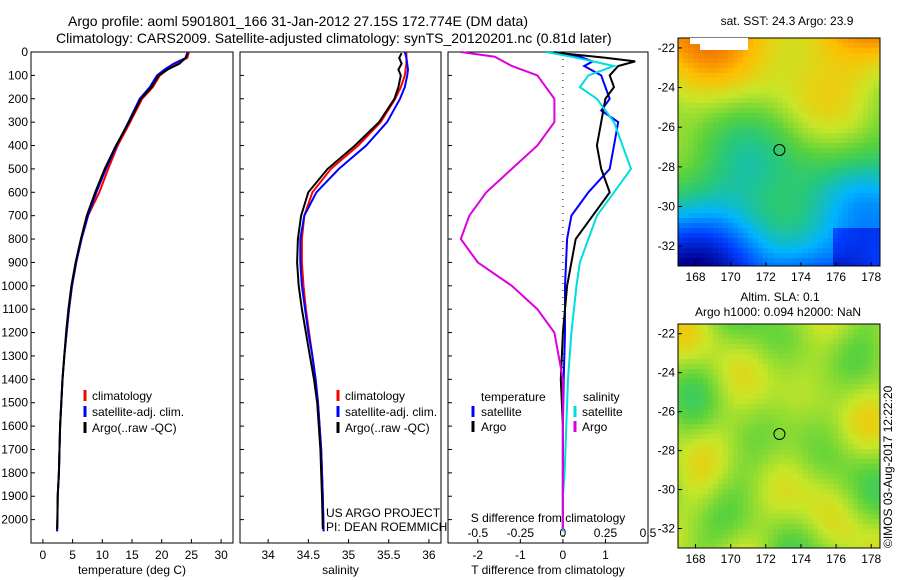 The height and width of the screenshot is (580, 900). What do you see at coordinates (386, 527) in the screenshot?
I see `annotation-pi: PI: DEAN ROEMMICH` at bounding box center [386, 527].